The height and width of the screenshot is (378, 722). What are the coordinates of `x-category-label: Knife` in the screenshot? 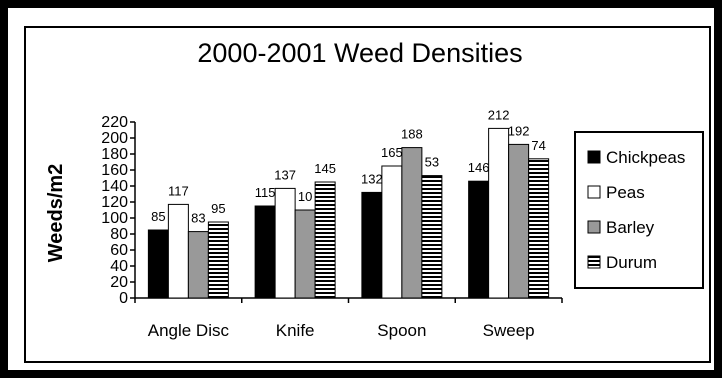 It's located at (295, 330).